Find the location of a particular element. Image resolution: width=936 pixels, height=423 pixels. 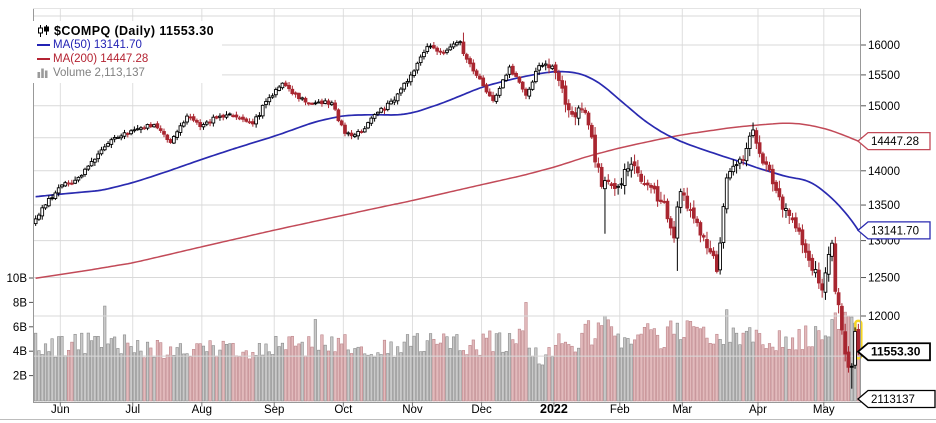

ma200-bubble-text: 14447.28 is located at coordinates (895, 142).